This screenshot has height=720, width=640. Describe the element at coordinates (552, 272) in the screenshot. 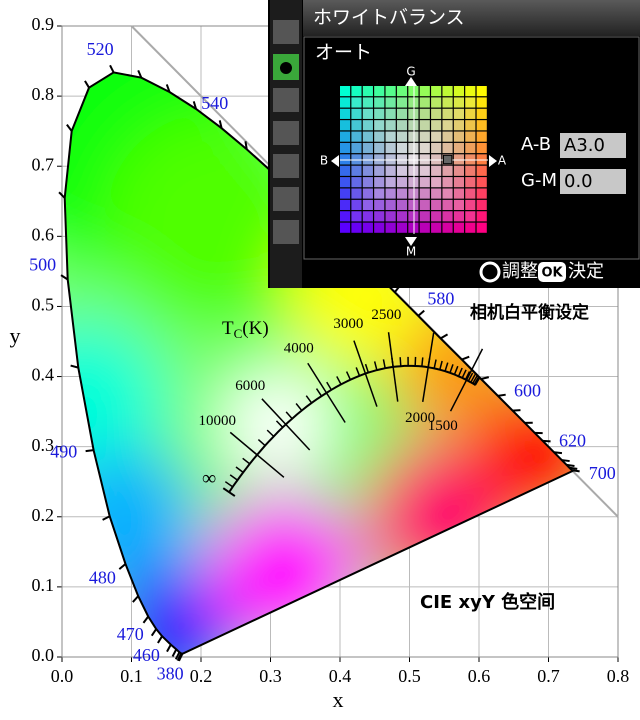

I see `ok-button` at that location.